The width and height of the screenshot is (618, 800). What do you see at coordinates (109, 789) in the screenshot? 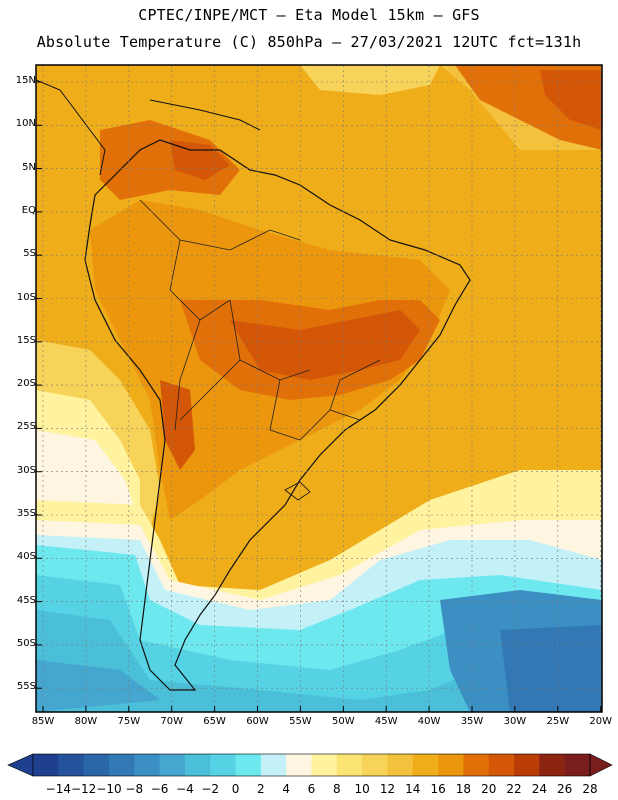
I see `legend-label: −10` at bounding box center [109, 789].